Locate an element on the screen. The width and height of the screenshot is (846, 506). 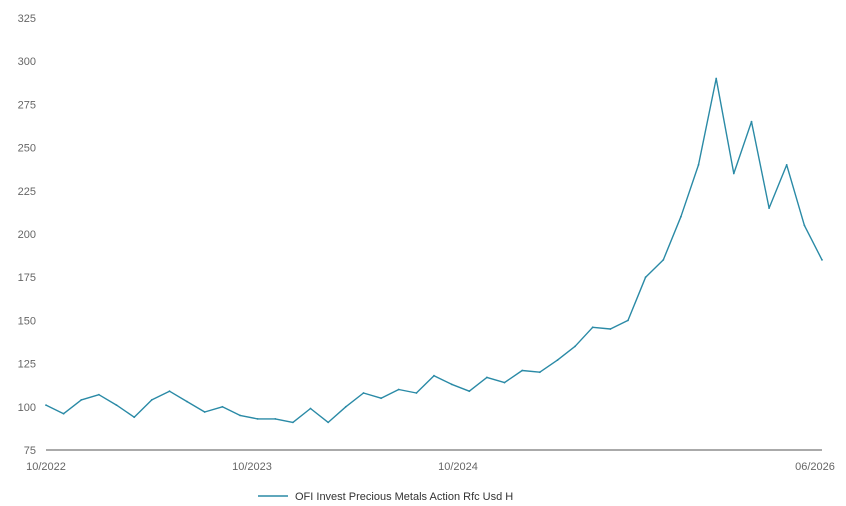
y-tick-label: 325 is located at coordinates (27, 19).